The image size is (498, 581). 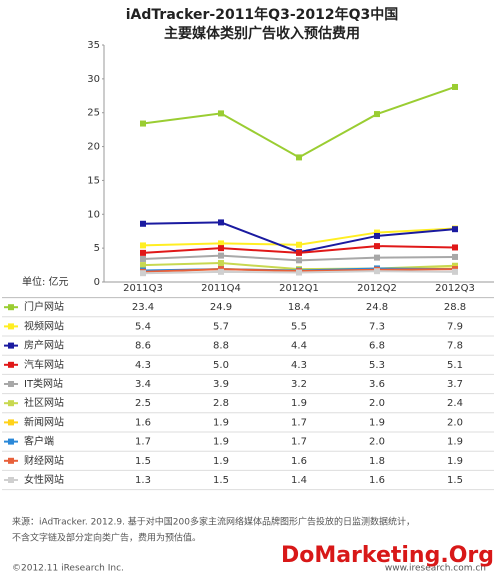 What do you see at coordinates (93, 113) in the screenshot?
I see `y-tick-label: 25` at bounding box center [93, 113].